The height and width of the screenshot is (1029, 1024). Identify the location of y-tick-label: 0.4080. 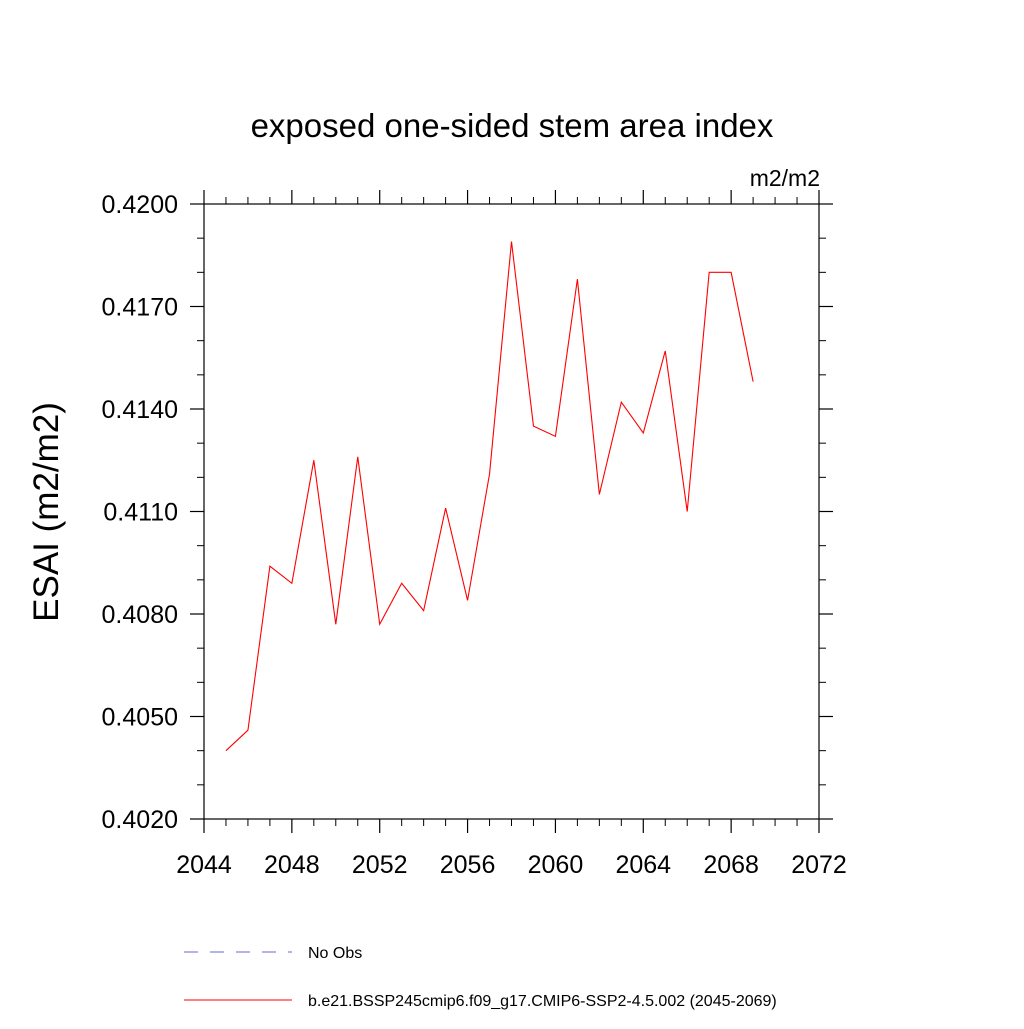
(140, 615).